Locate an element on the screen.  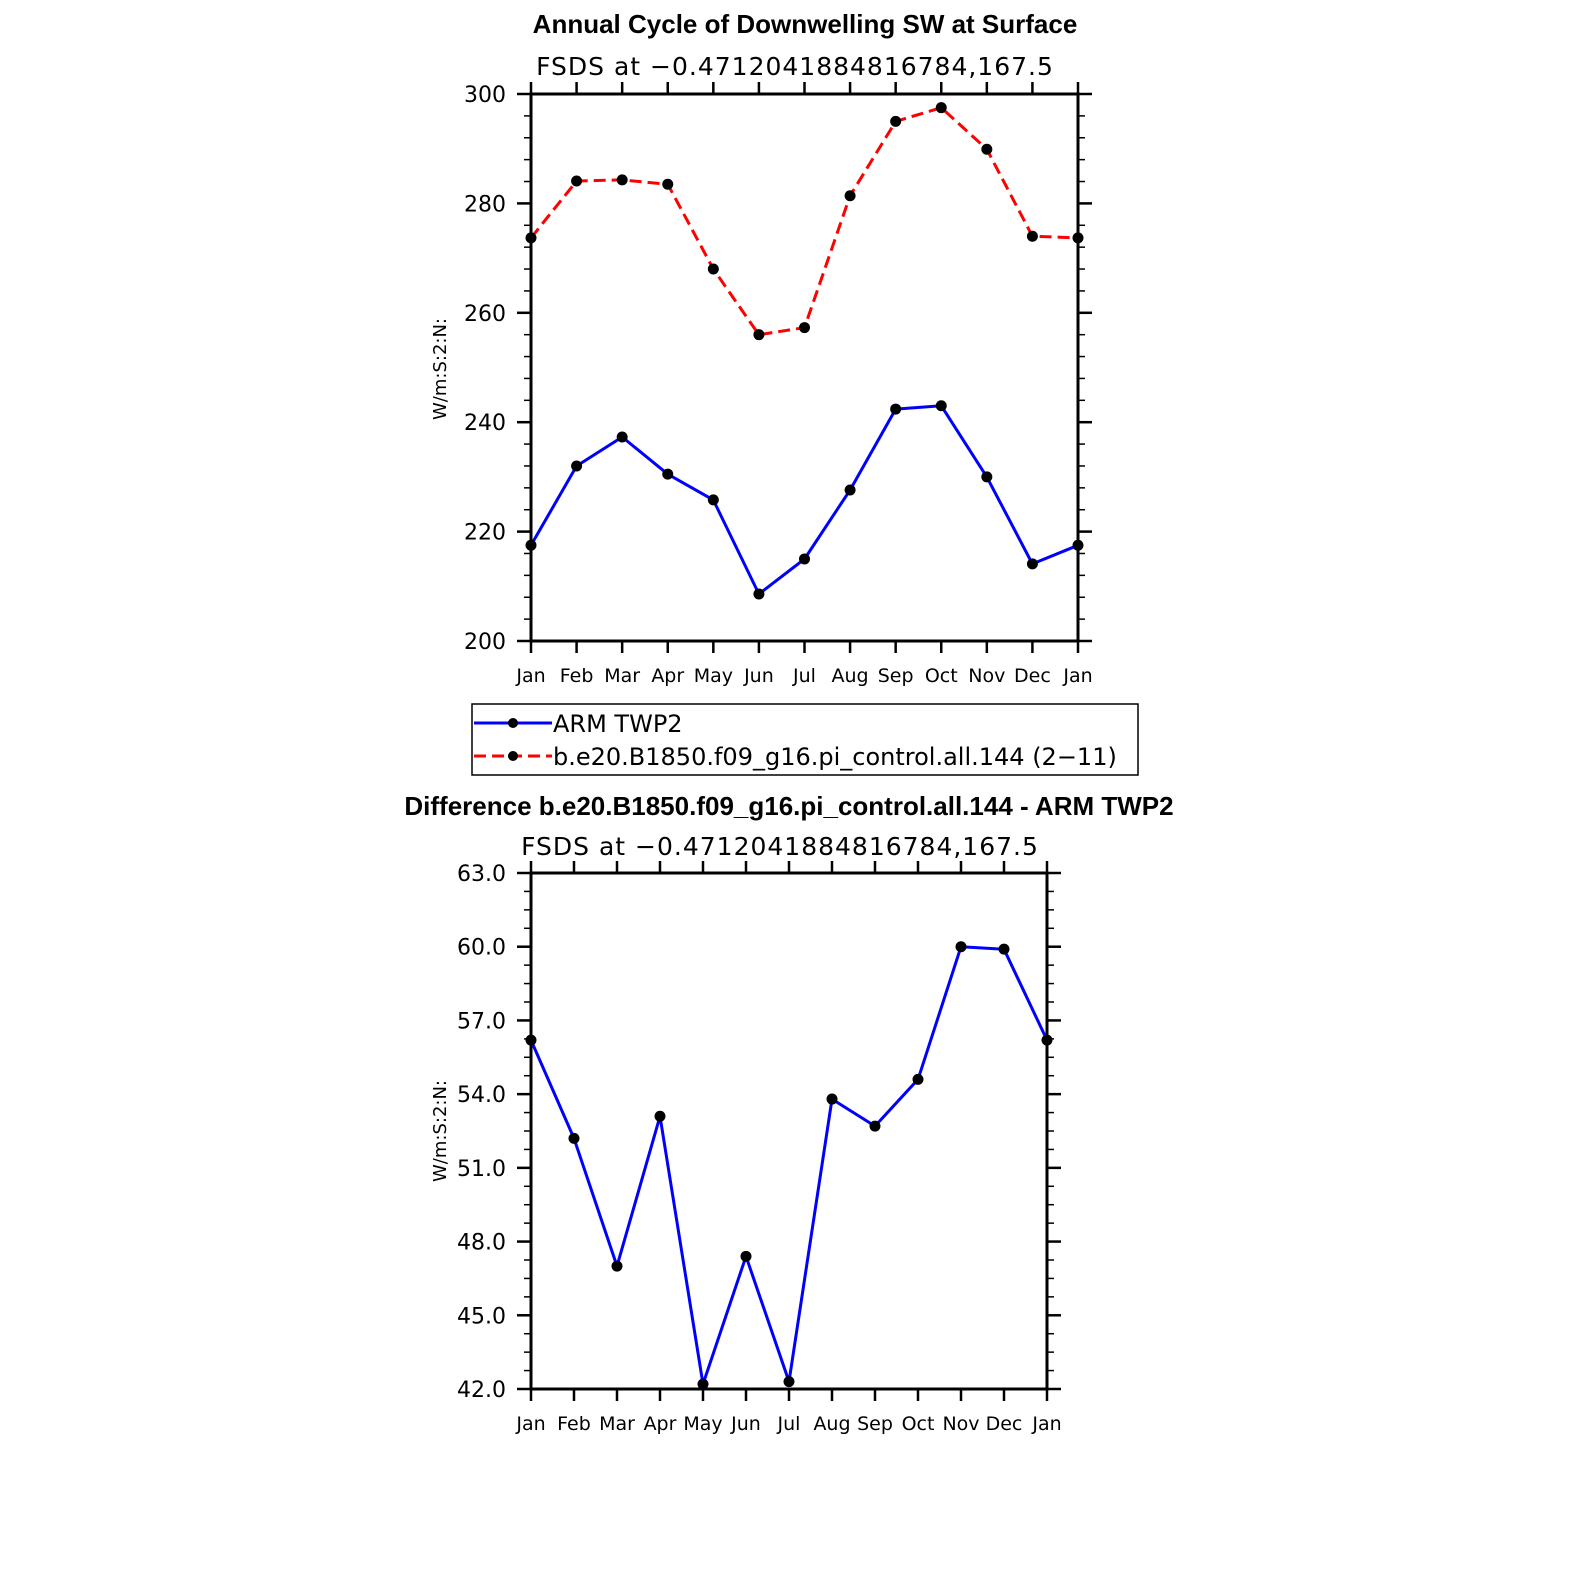
y-tick-label: 54.0 is located at coordinates (481, 1095).